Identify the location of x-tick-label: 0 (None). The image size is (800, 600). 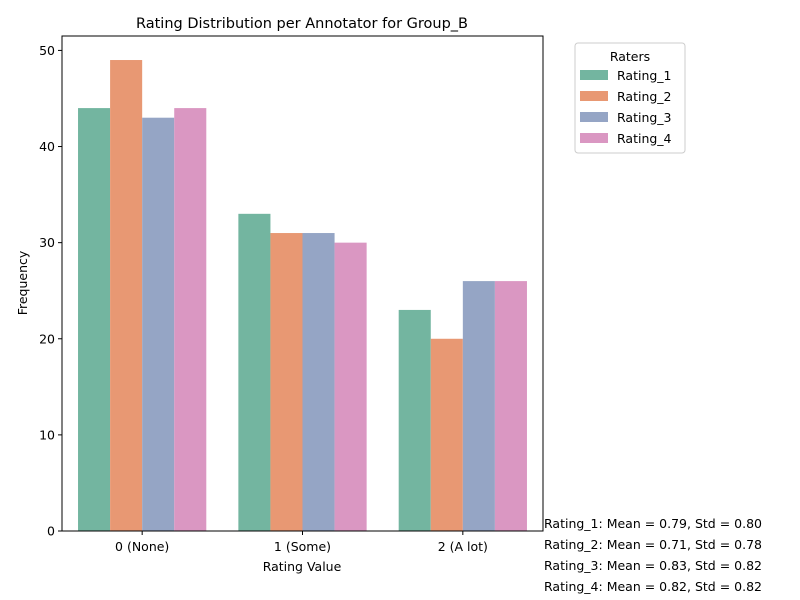
(142, 546).